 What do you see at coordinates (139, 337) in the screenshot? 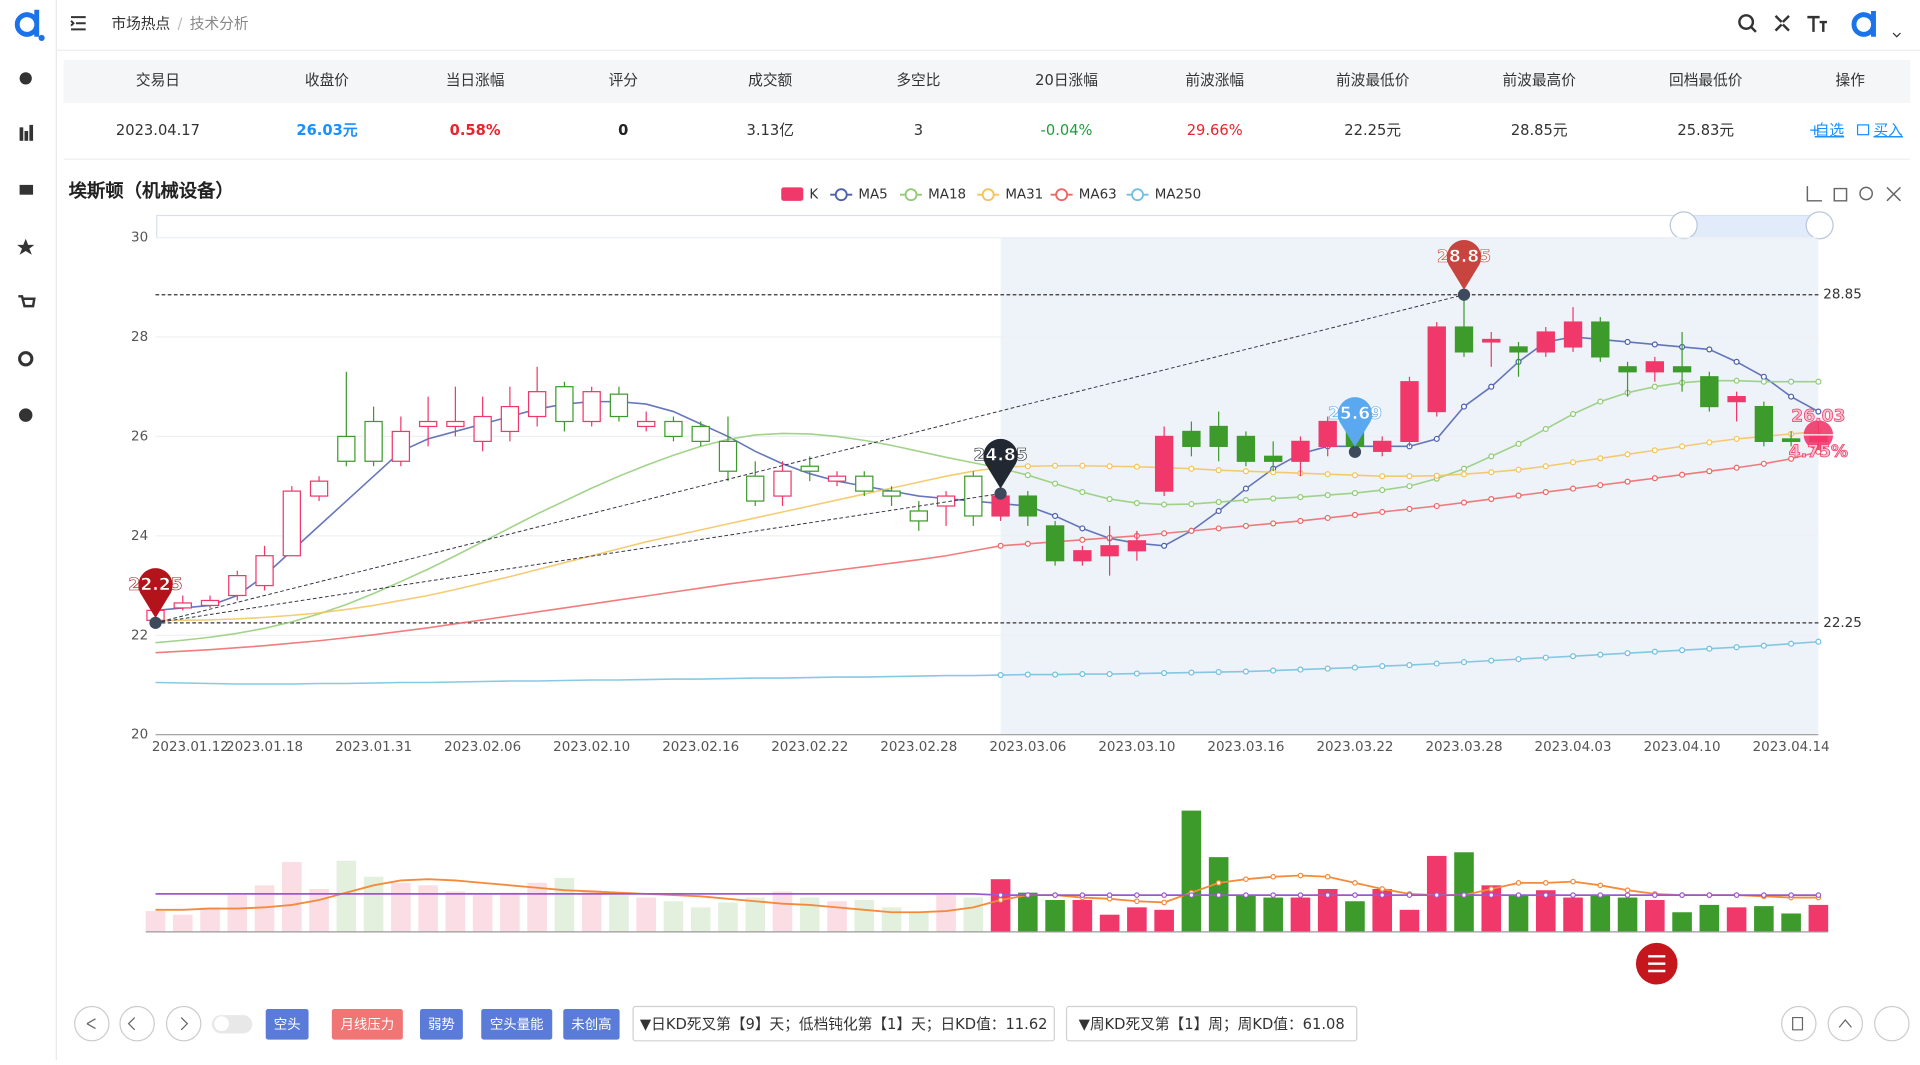
I see `y-tick-label: 28` at bounding box center [139, 337].